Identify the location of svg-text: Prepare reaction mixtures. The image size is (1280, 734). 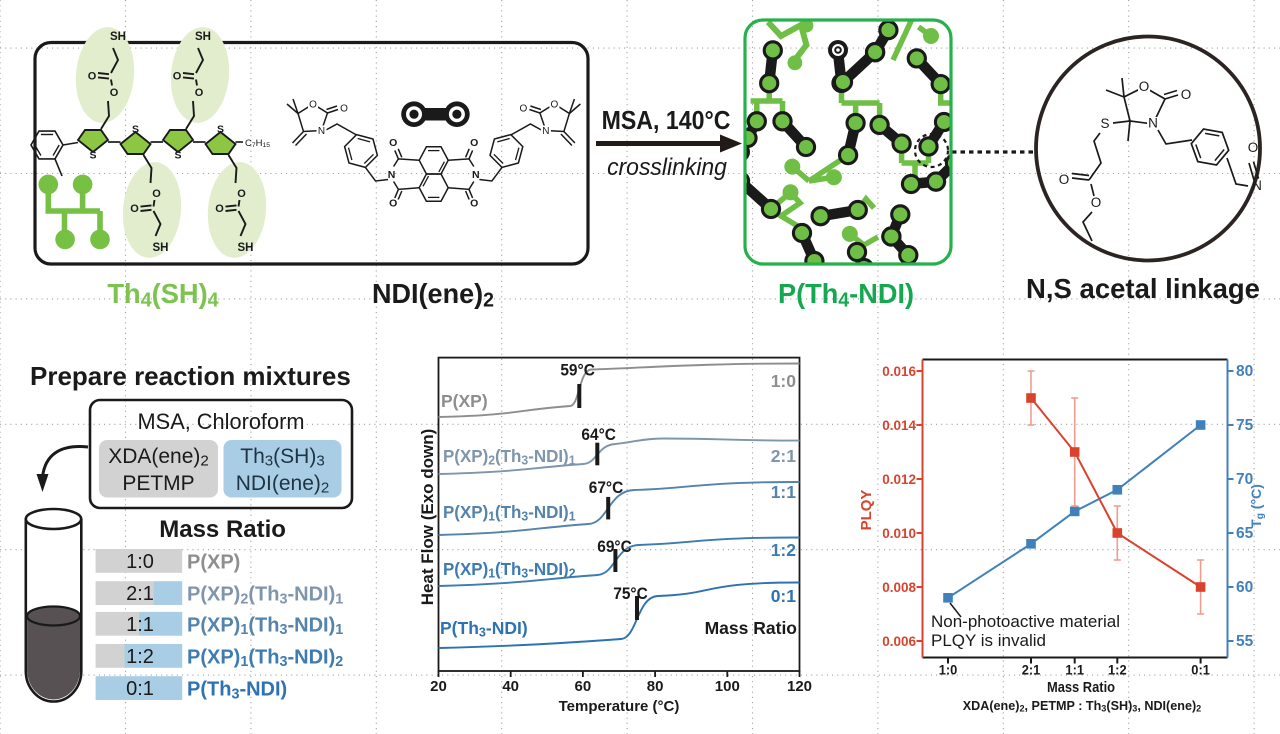
(190, 376).